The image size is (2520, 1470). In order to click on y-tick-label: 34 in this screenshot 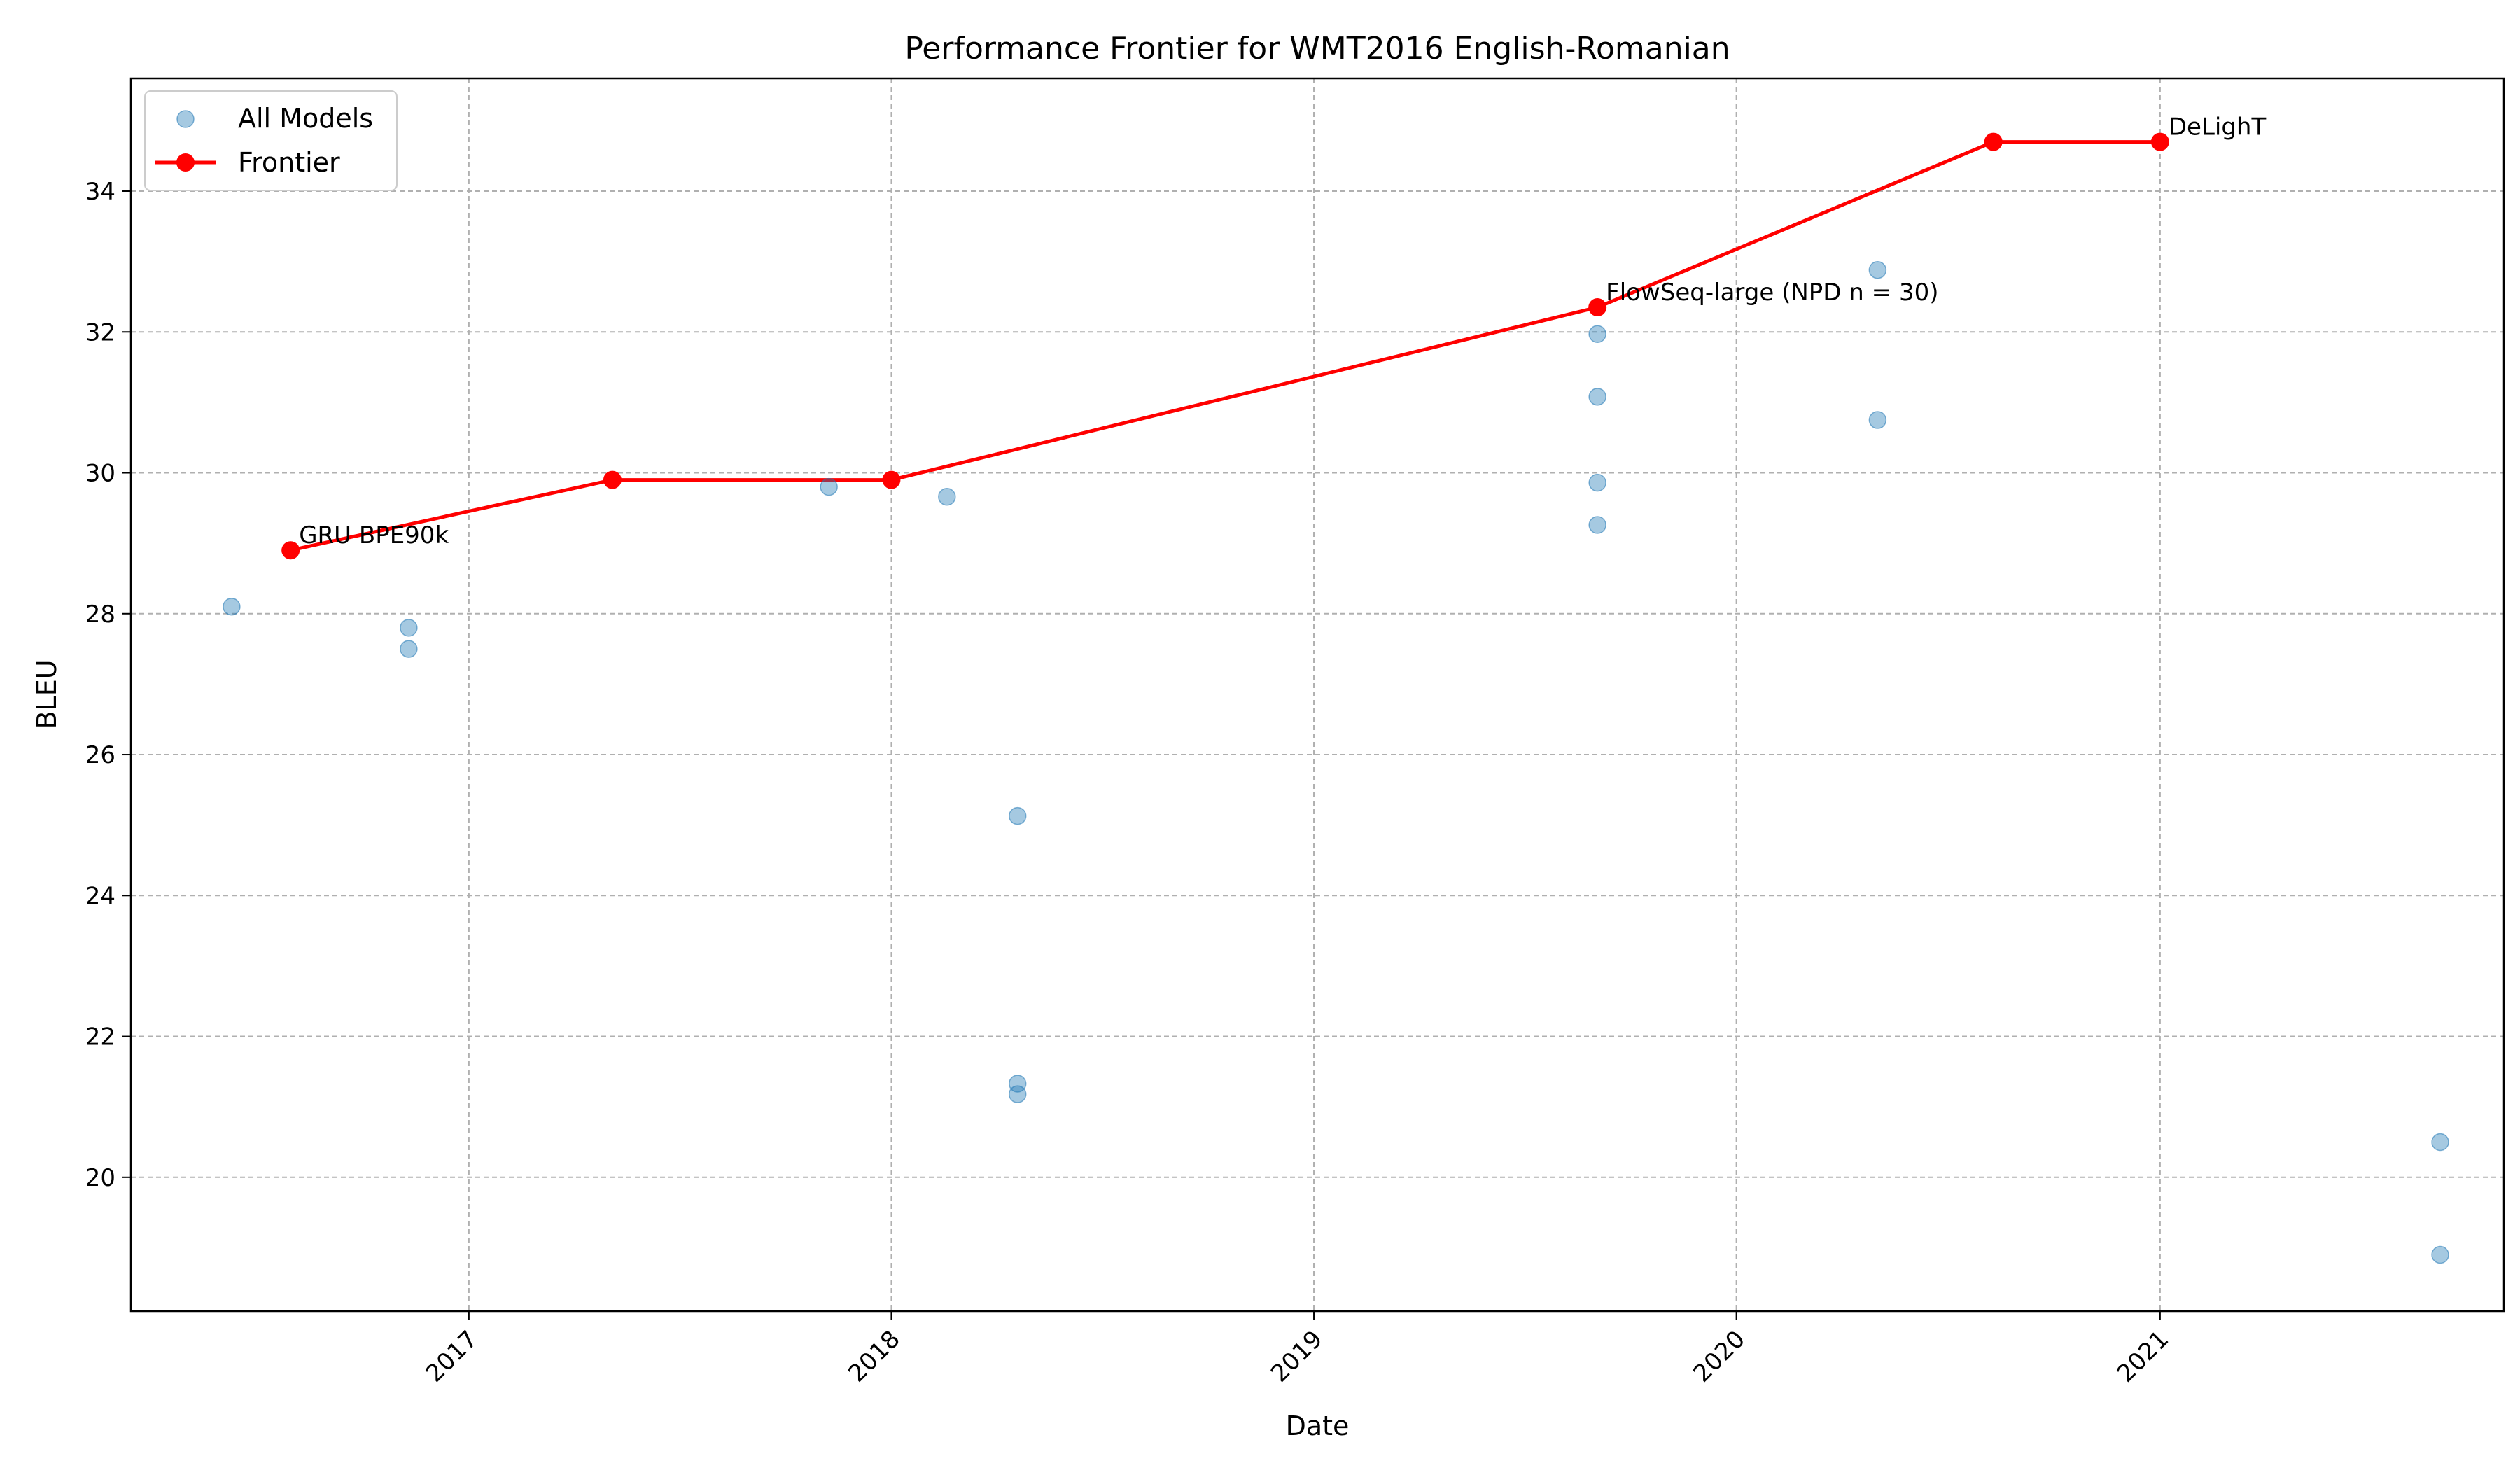, I will do `click(100, 192)`.